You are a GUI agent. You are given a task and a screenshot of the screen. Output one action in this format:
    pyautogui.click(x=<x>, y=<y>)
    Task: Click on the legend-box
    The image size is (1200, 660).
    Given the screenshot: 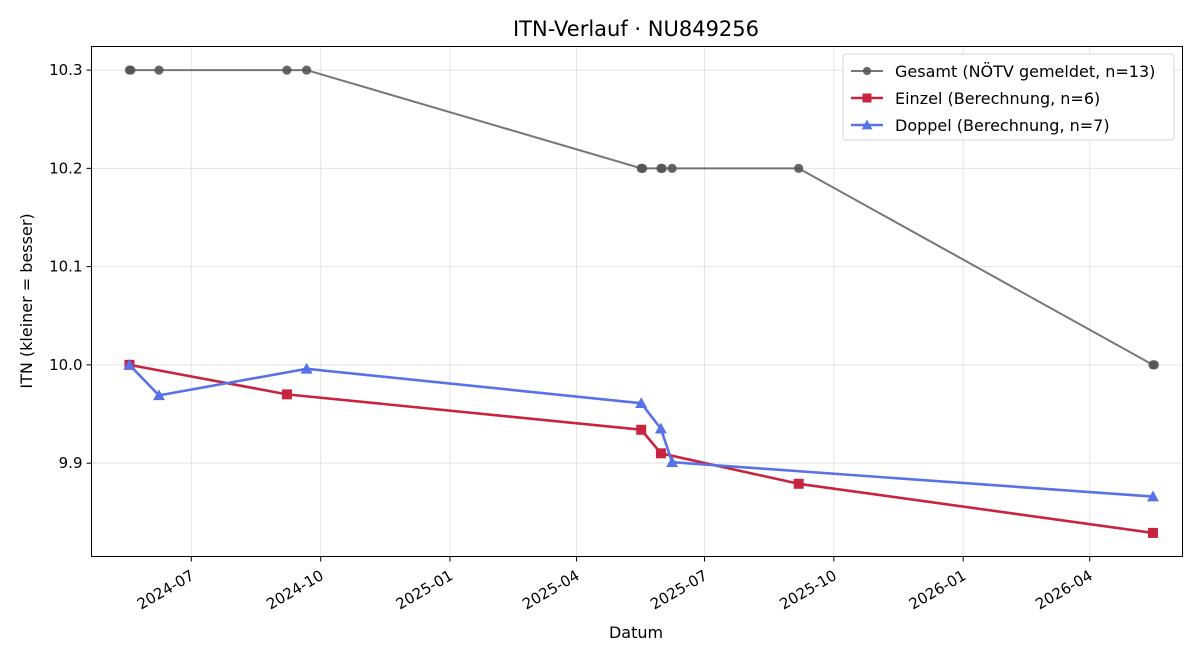 What is the action you would take?
    pyautogui.click(x=1008, y=97)
    